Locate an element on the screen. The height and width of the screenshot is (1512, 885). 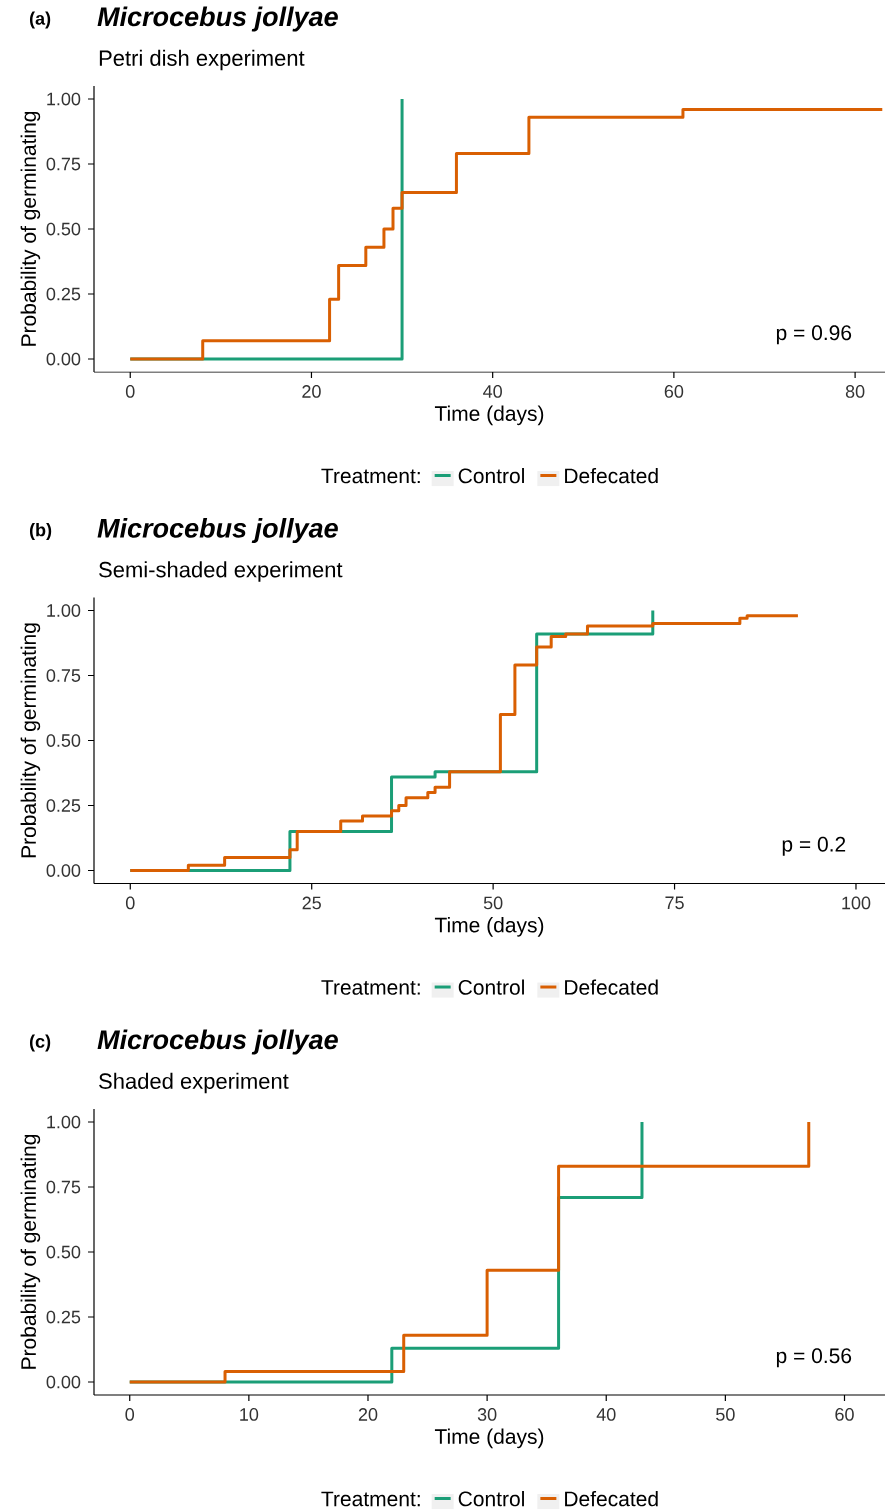
text: (c) is located at coordinates (40, 1043).